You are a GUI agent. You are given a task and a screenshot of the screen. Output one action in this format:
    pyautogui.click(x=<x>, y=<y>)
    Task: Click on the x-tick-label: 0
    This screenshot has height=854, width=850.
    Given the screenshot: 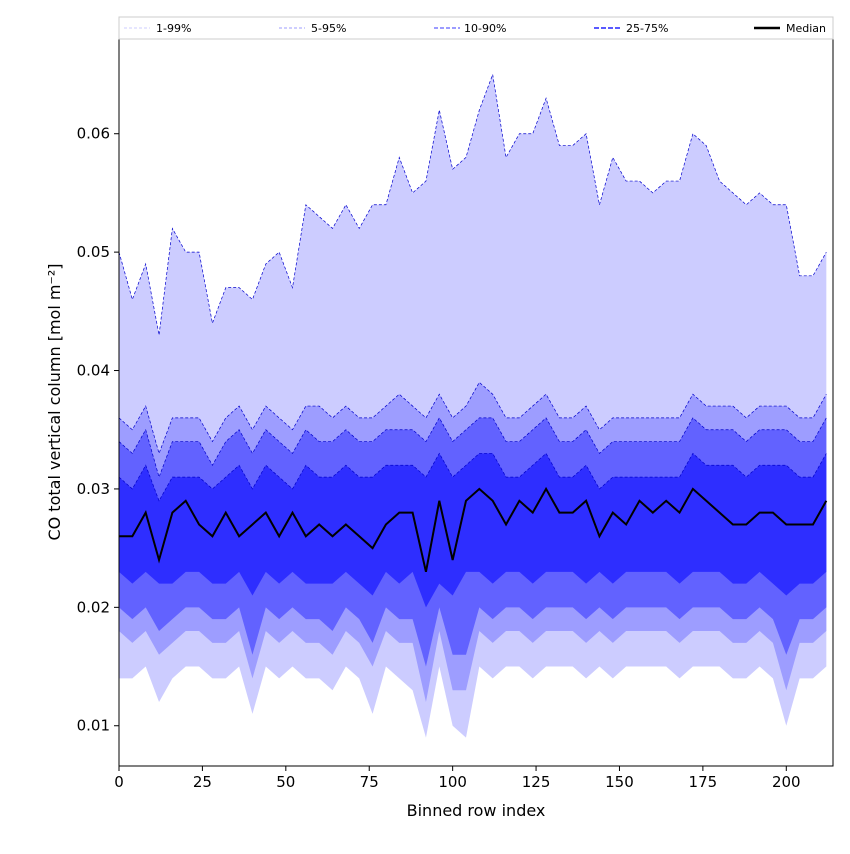 What is the action you would take?
    pyautogui.click(x=119, y=782)
    